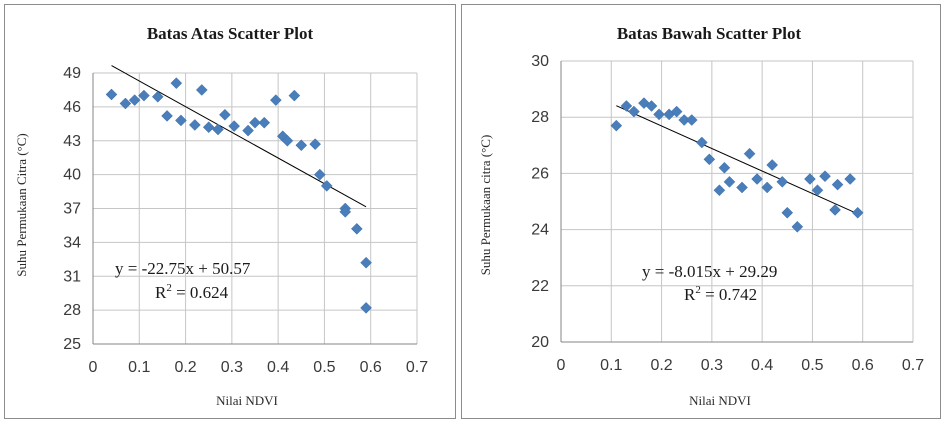 This screenshot has width=943, height=421. I want to click on regression-equation: y = -8.015x + 29.29, so click(709, 271).